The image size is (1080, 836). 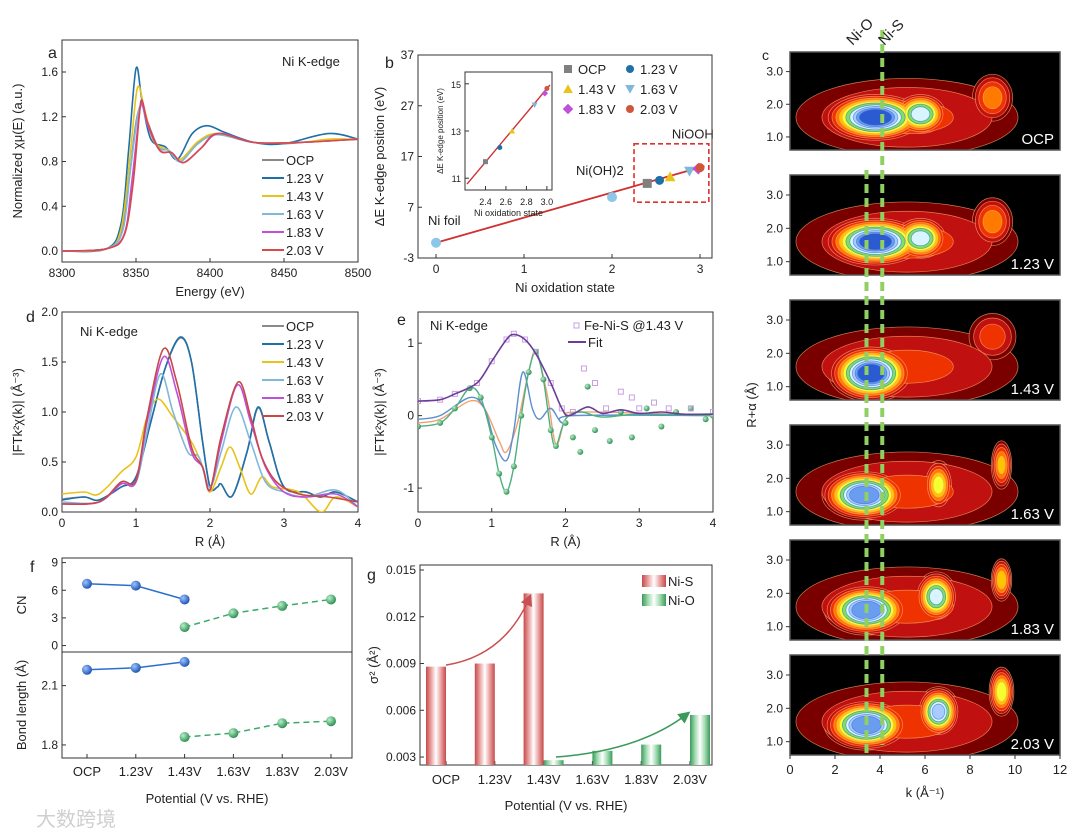 What do you see at coordinates (1032, 629) in the screenshot?
I see `heatmap-potential-label: 1.83 V` at bounding box center [1032, 629].